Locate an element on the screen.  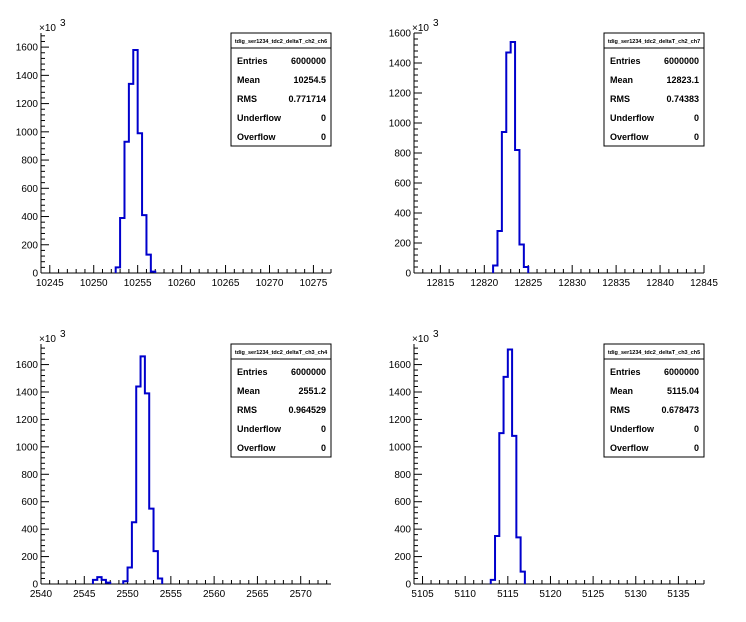
x-tick-label: 5120 is located at coordinates (550, 594).